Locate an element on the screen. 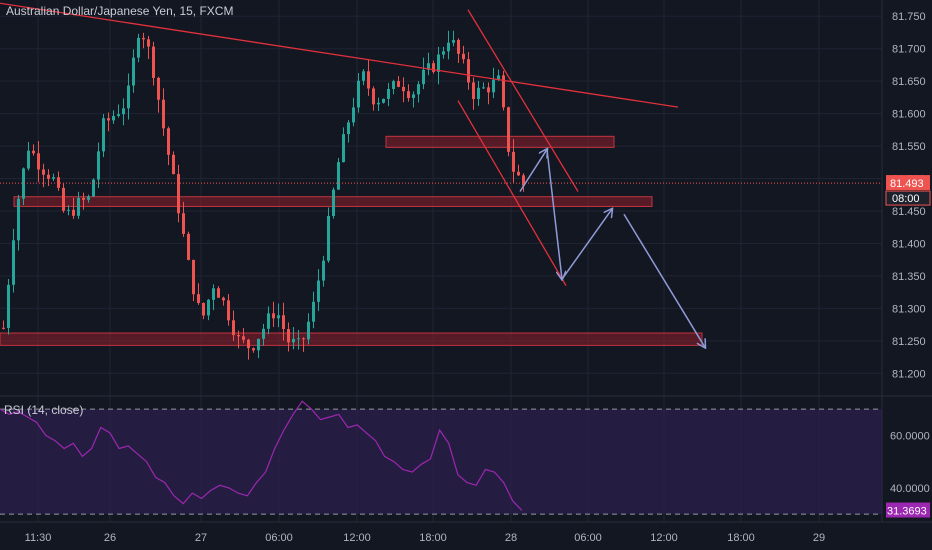 Image resolution: width=932 pixels, height=550 pixels. rsi-label: RSI (14, close) is located at coordinates (44, 410).